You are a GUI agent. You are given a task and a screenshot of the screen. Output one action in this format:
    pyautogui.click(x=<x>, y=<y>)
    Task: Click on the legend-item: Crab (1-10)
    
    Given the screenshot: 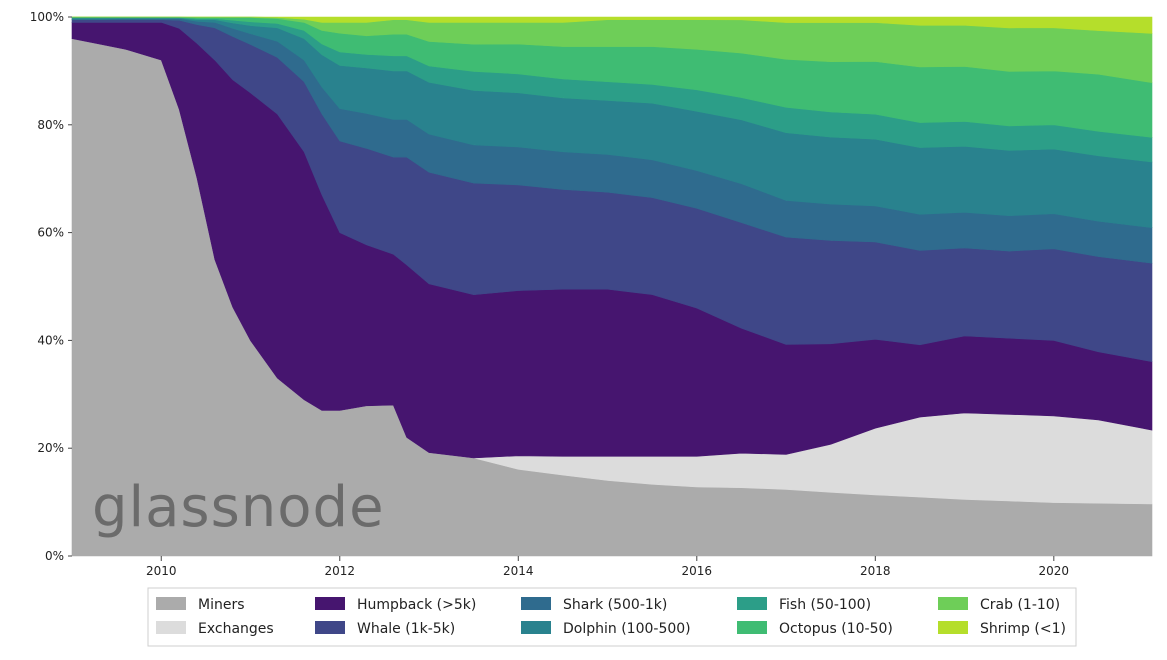 What is the action you would take?
    pyautogui.click(x=999, y=605)
    